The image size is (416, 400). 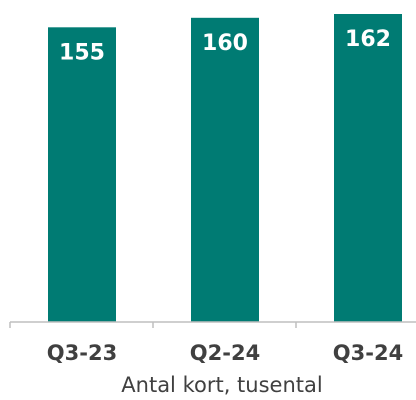 I want to click on data-labels-group: 155 160 162, so click(x=225, y=46).